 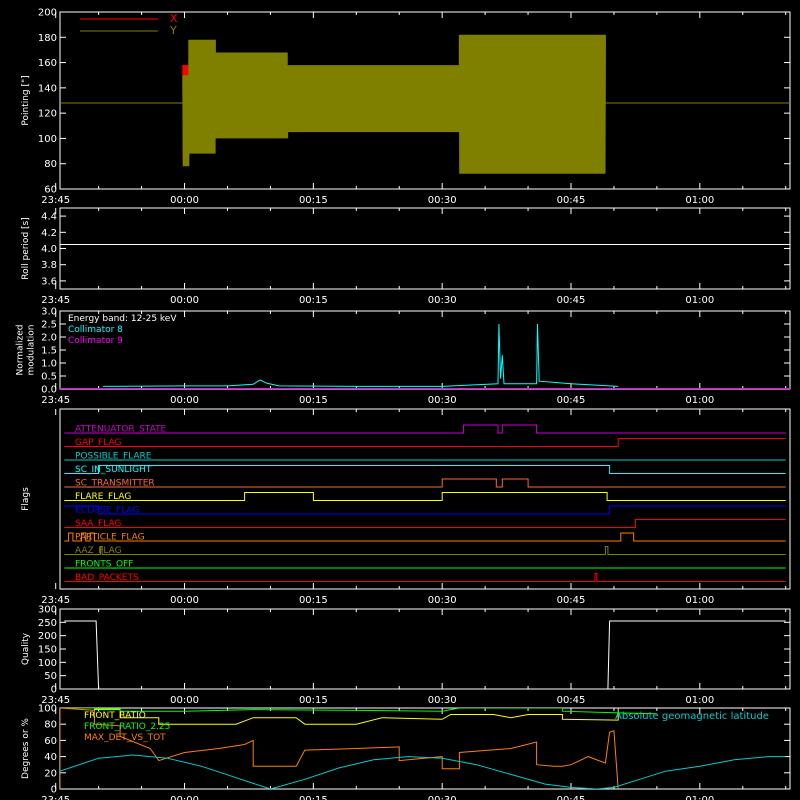 I want to click on y-tick-label: 0.0, so click(x=49, y=390).